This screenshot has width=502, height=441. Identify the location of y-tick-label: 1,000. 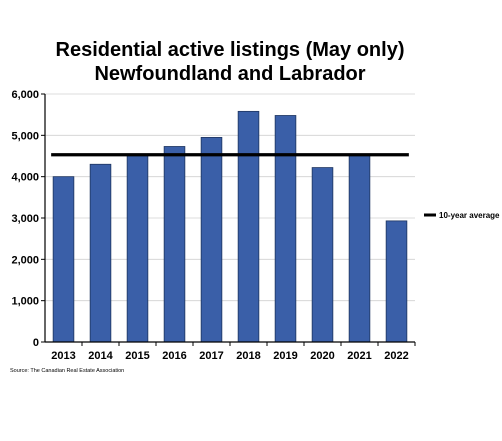
(25, 302).